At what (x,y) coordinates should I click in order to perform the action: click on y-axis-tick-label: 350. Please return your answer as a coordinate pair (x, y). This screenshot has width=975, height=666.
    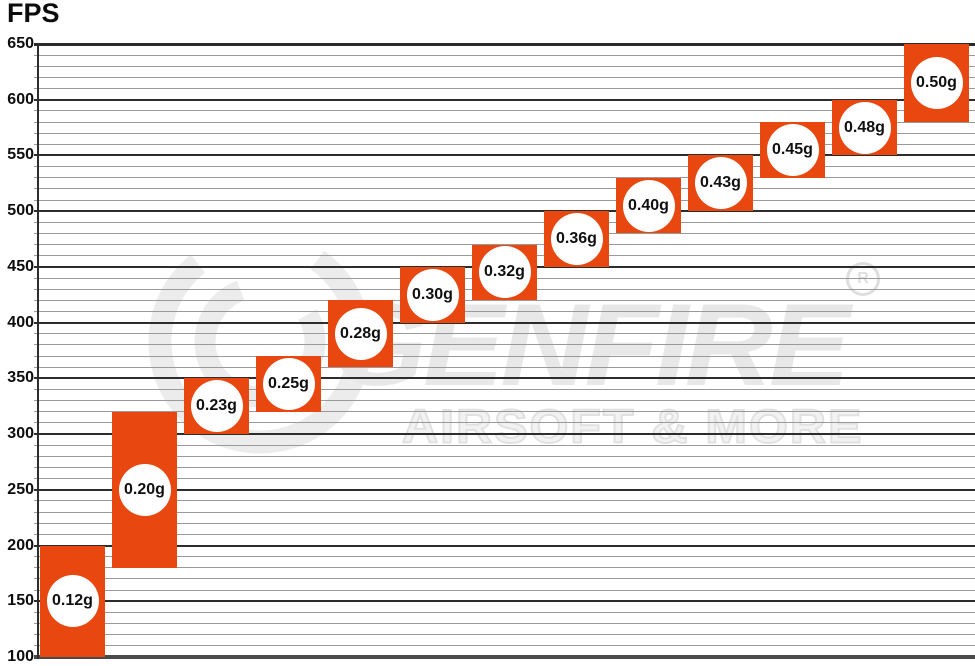
    Looking at the image, I should click on (20, 378).